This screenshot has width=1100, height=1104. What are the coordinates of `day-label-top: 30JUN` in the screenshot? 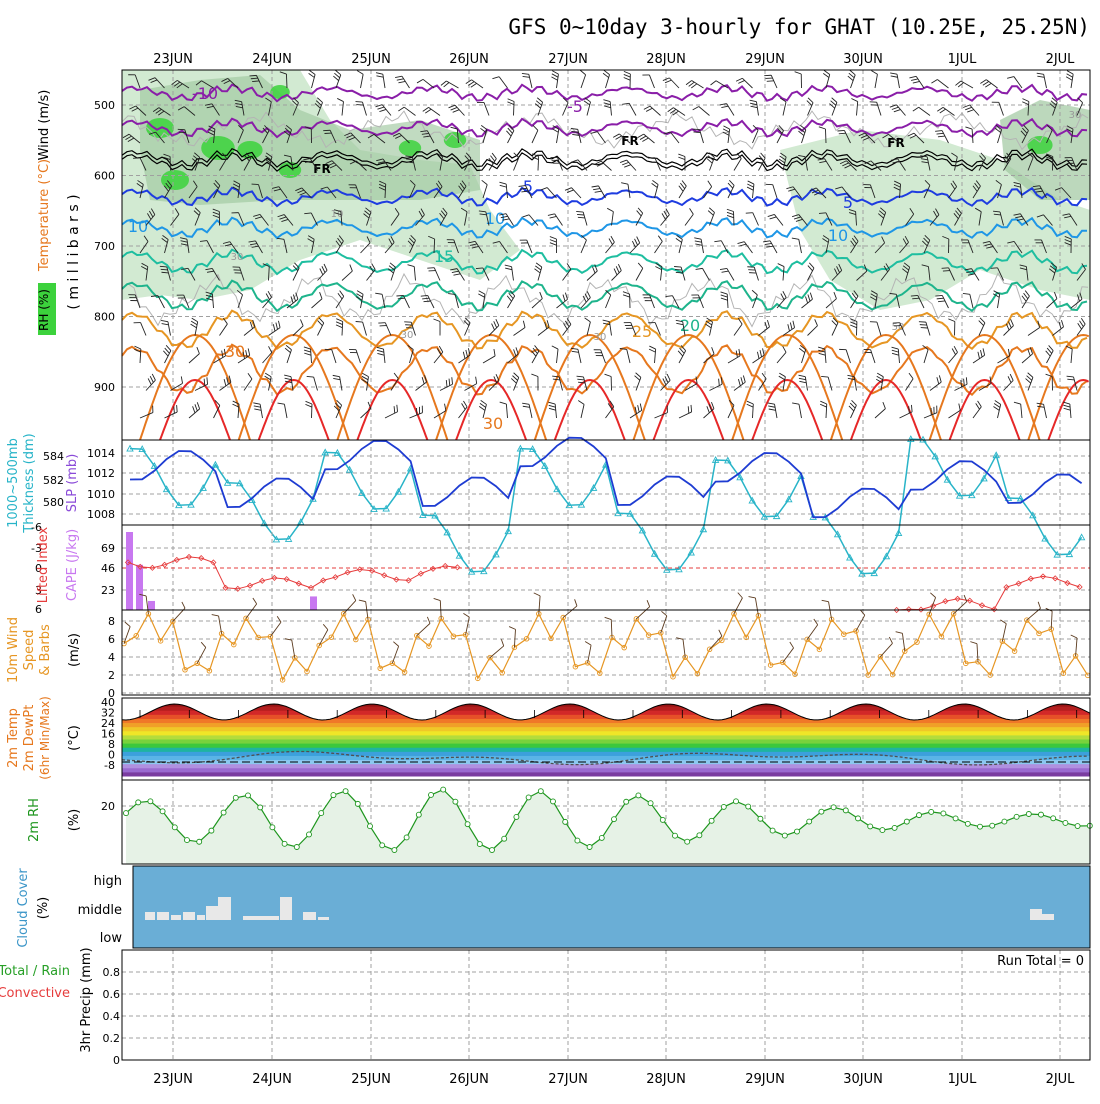 It's located at (863, 59).